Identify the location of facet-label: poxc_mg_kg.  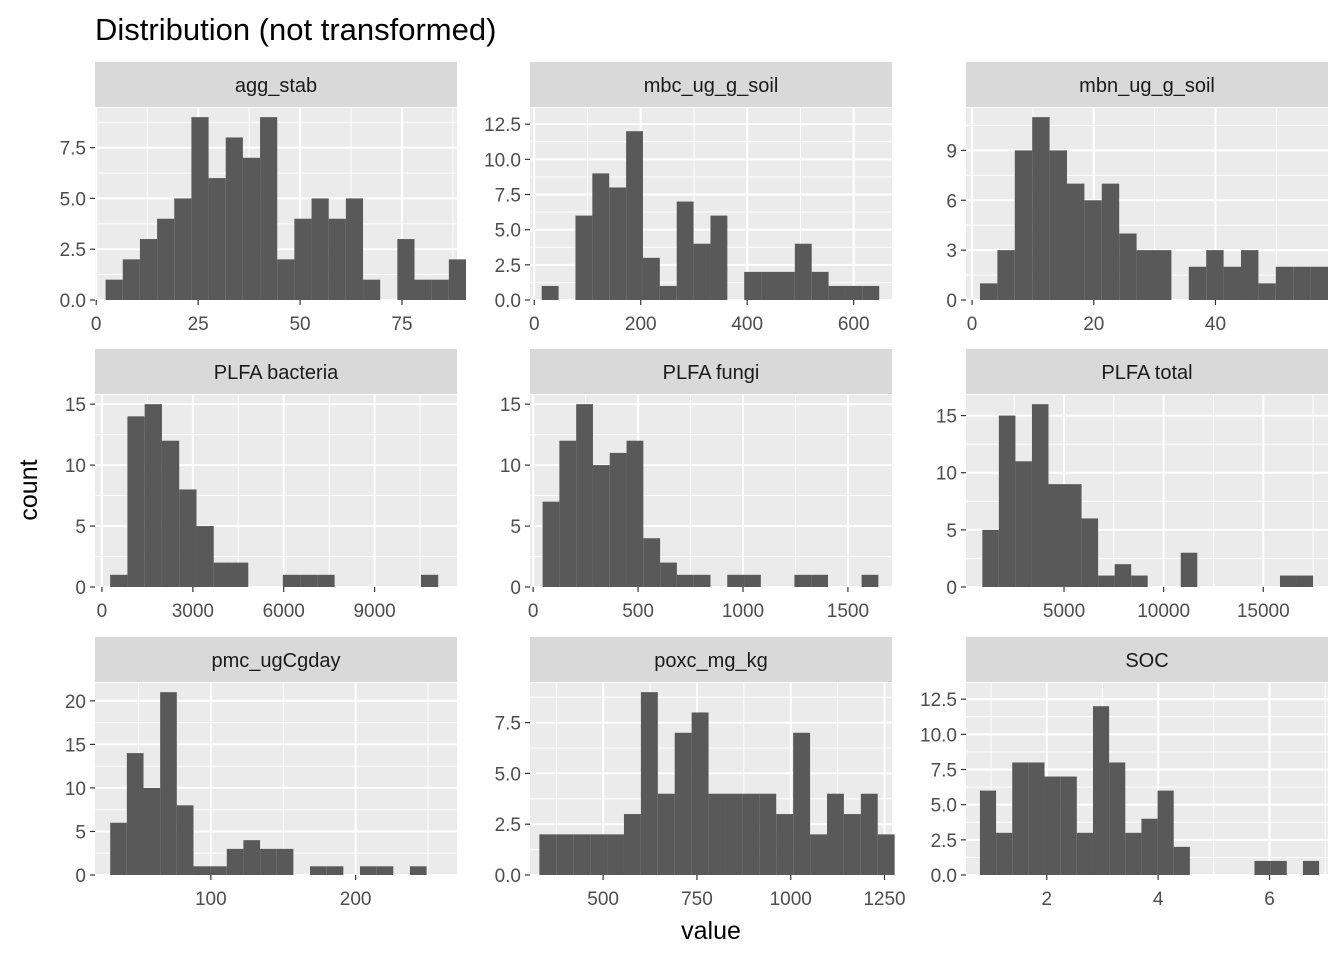
(710, 661).